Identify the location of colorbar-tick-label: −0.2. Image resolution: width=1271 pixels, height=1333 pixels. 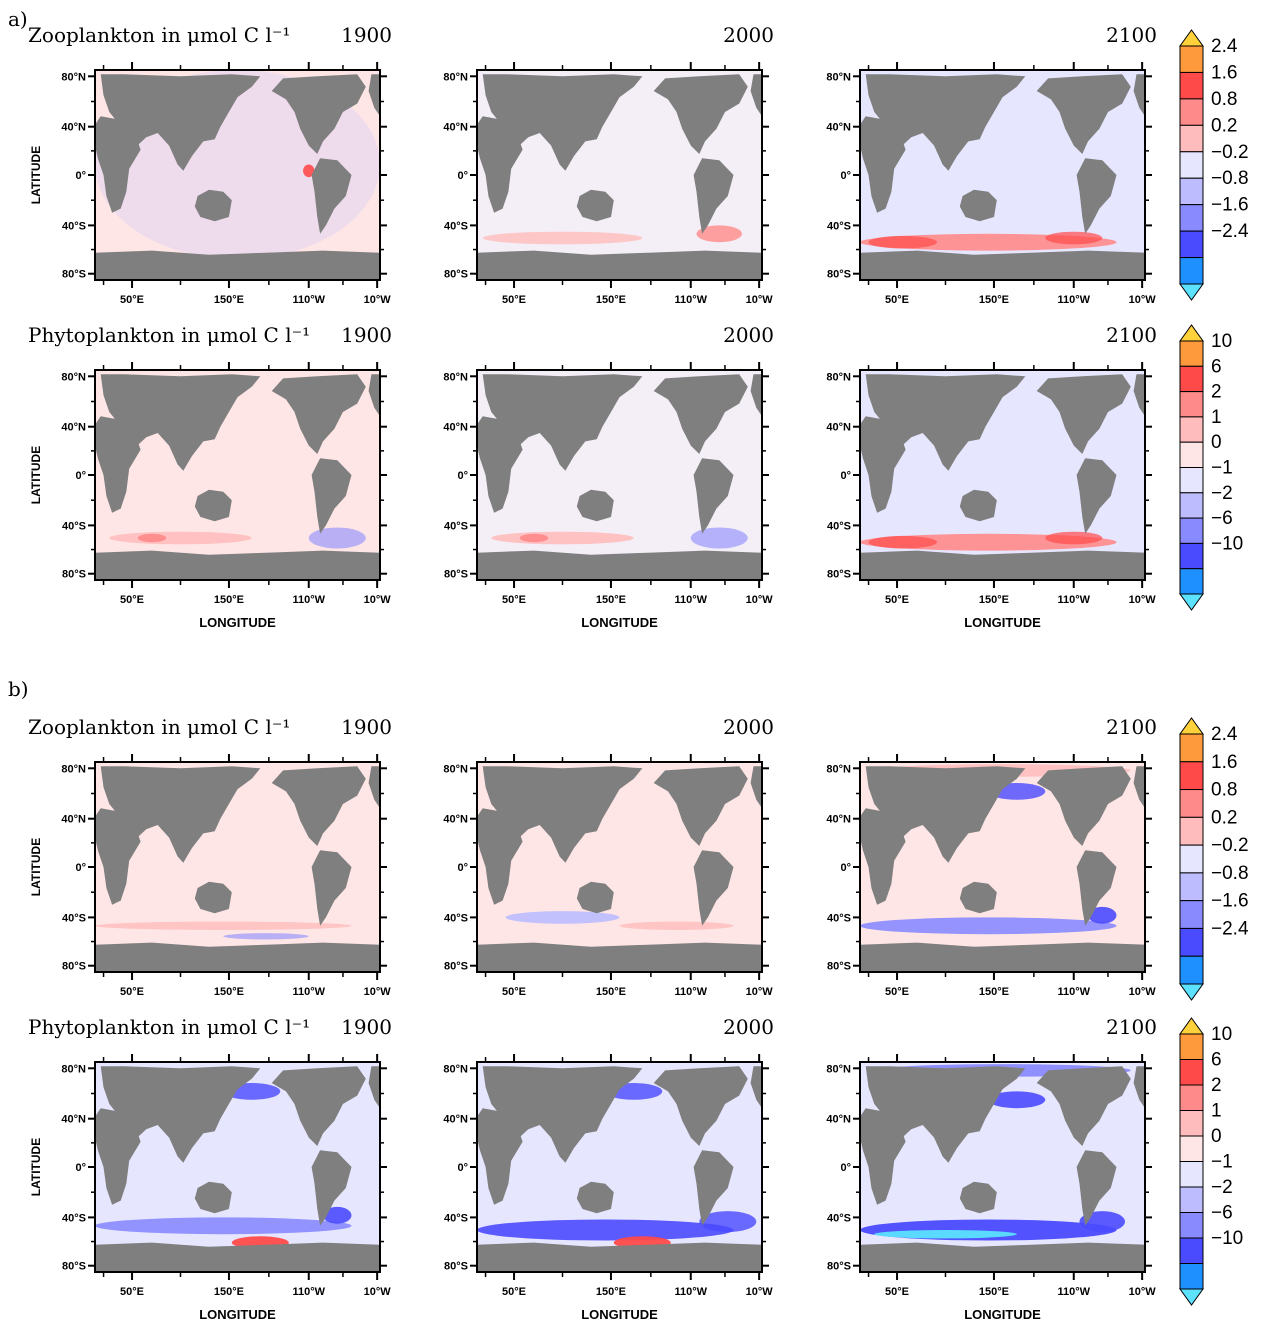
(1230, 845).